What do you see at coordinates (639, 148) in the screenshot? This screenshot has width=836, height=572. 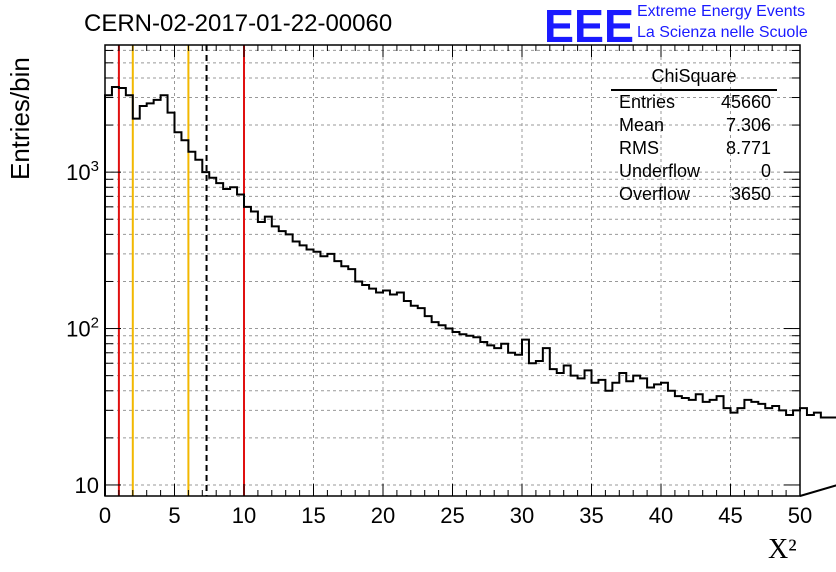 I see `stats-label: RMS` at bounding box center [639, 148].